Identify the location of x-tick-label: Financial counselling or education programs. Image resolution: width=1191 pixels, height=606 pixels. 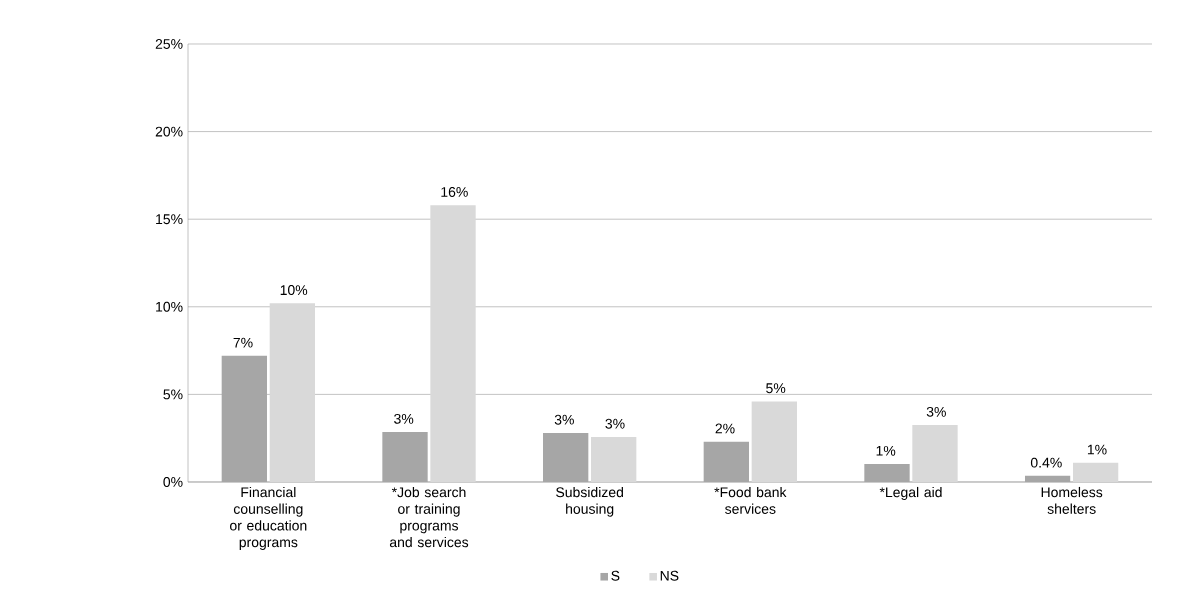
(268, 518).